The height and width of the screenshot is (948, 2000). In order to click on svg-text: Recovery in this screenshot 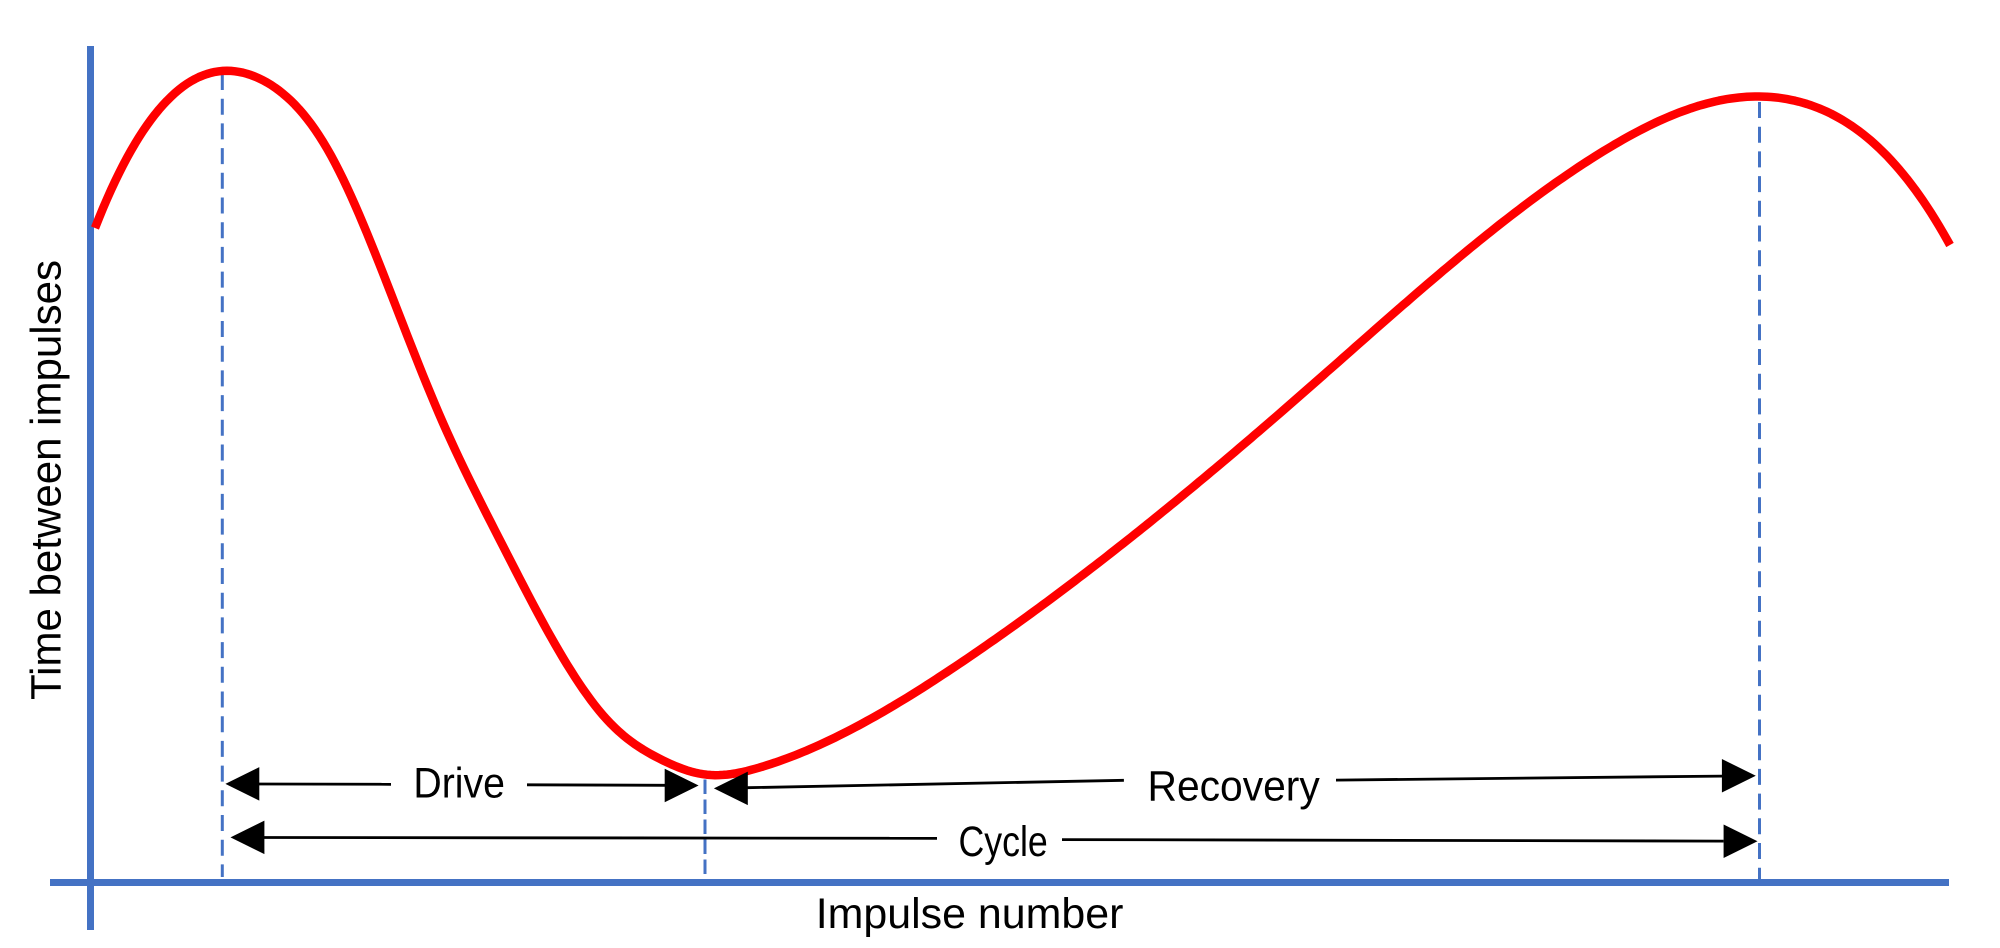, I will do `click(1234, 787)`.